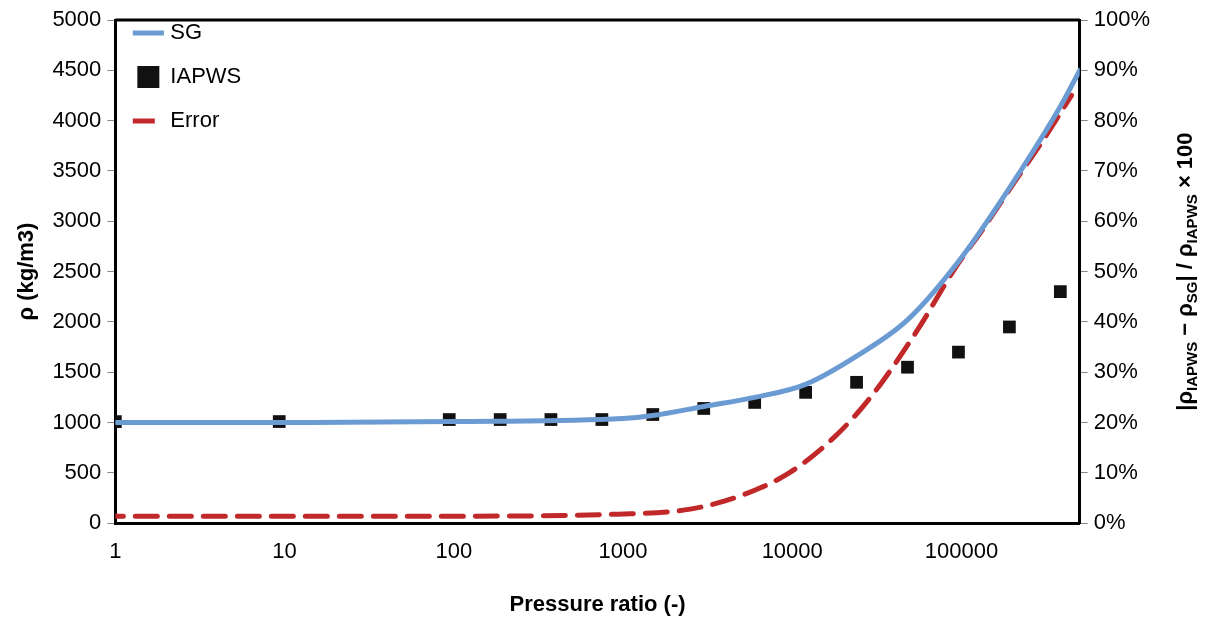  Describe the element at coordinates (77, 371) in the screenshot. I see `y-tick-label: 1500` at that location.